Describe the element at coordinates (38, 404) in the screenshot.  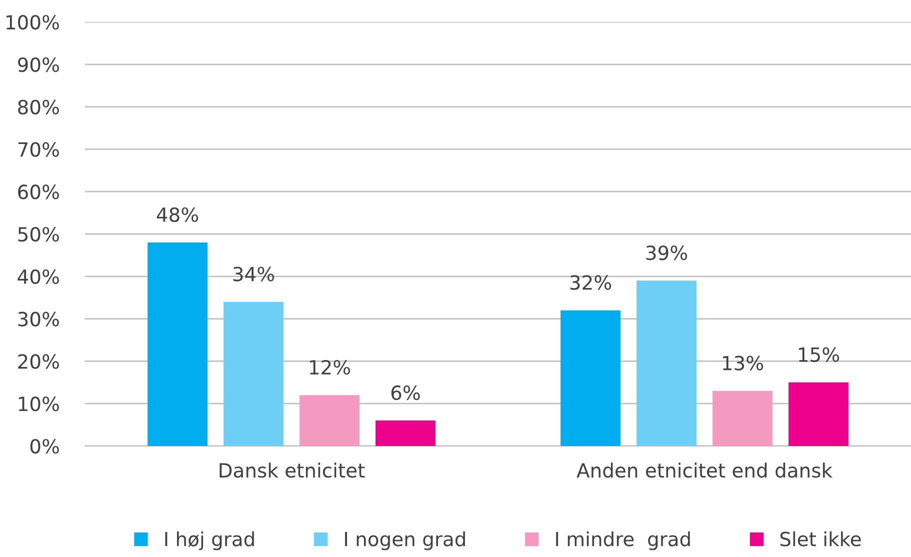
I see `y-tick-label: 10%` at that location.